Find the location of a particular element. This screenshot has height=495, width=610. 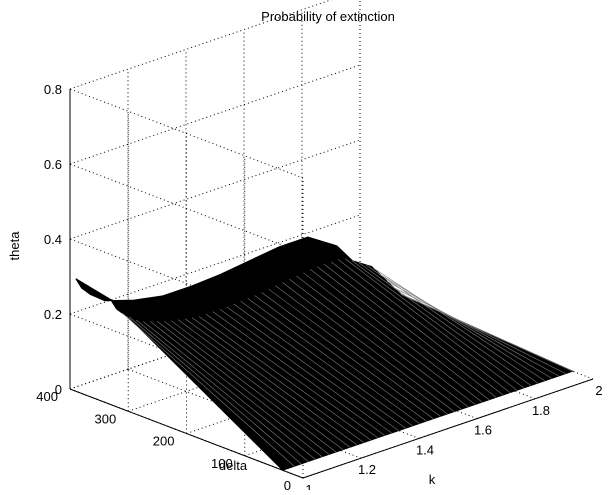

y-tick-label: 0 is located at coordinates (287, 484).